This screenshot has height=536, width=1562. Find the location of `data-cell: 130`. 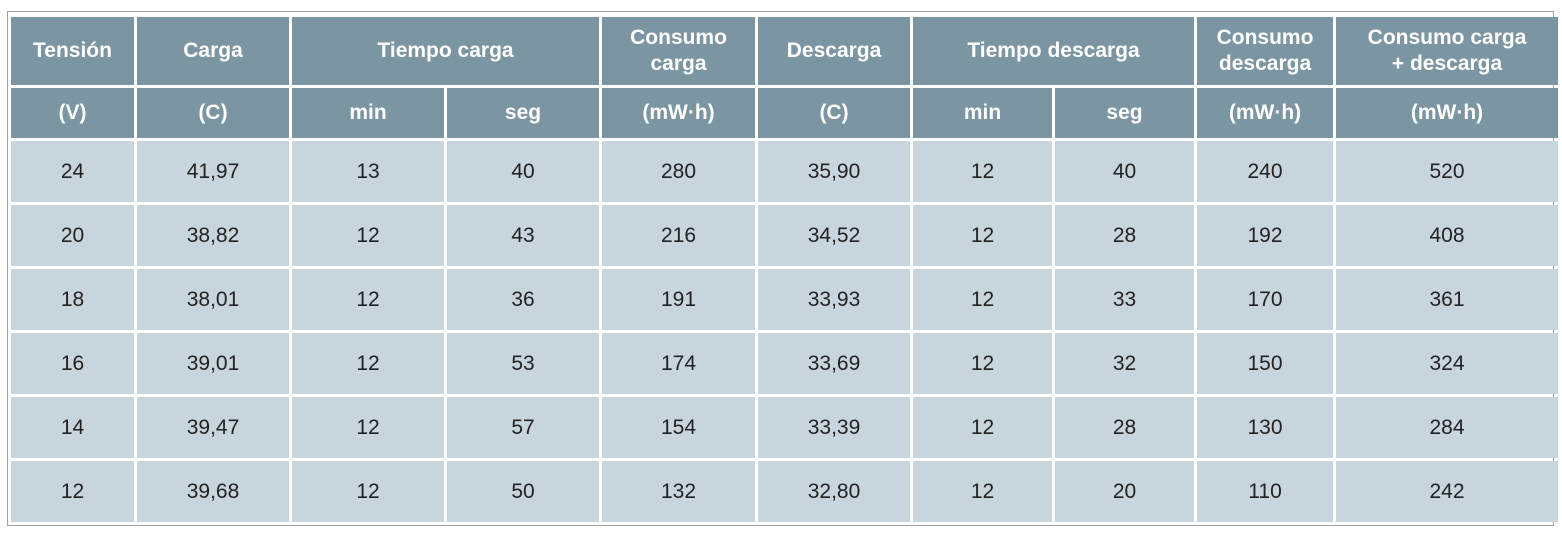

data-cell: 130 is located at coordinates (1265, 427).